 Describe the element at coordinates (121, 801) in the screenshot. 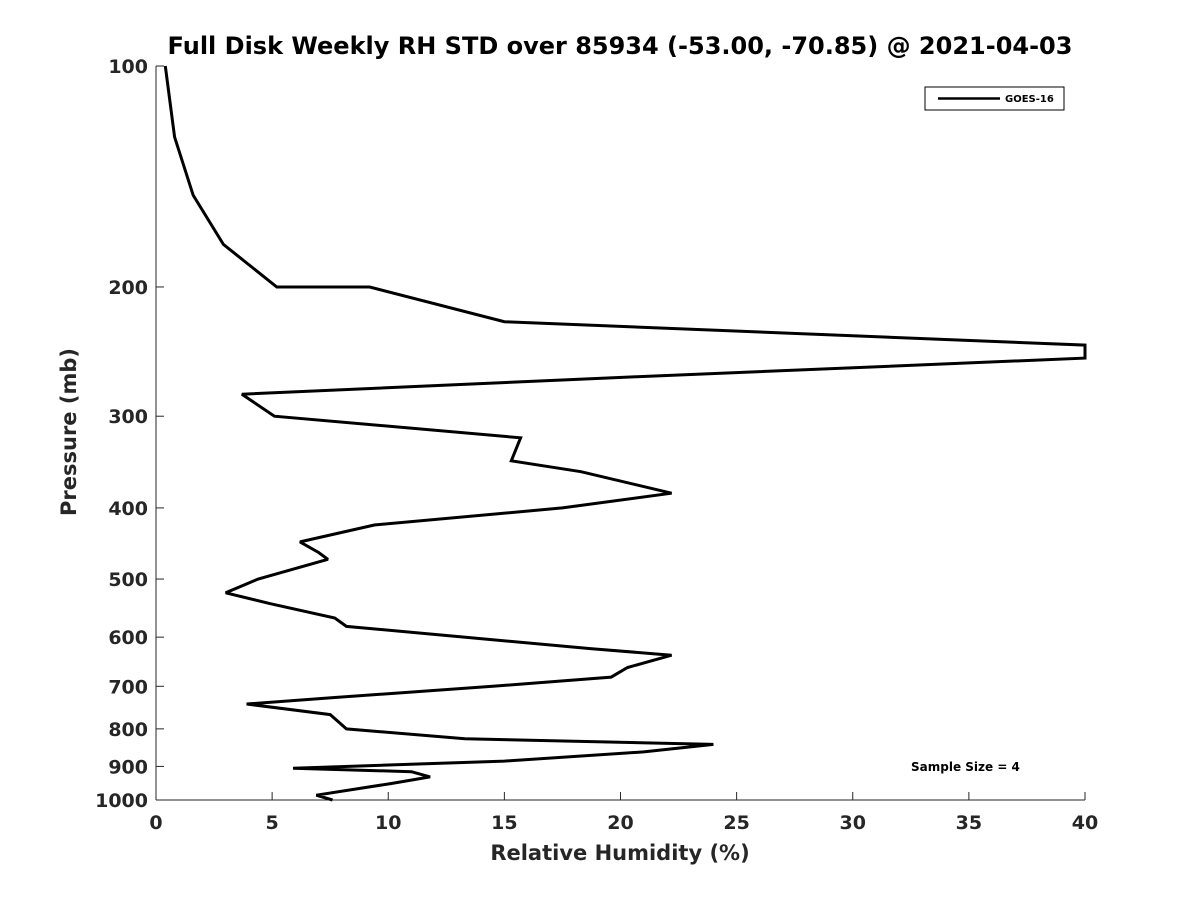

I see `y-tick-label: 1000` at that location.